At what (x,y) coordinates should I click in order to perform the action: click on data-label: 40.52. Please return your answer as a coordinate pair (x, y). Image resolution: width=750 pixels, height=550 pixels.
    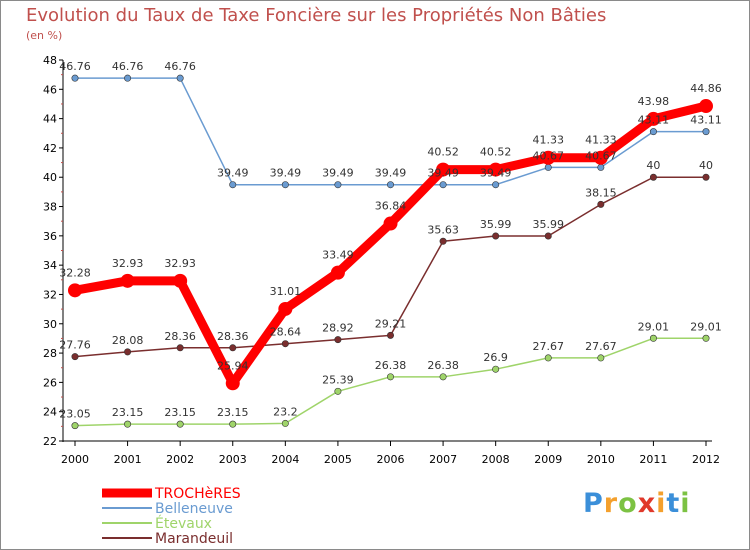
    Looking at the image, I should click on (443, 152).